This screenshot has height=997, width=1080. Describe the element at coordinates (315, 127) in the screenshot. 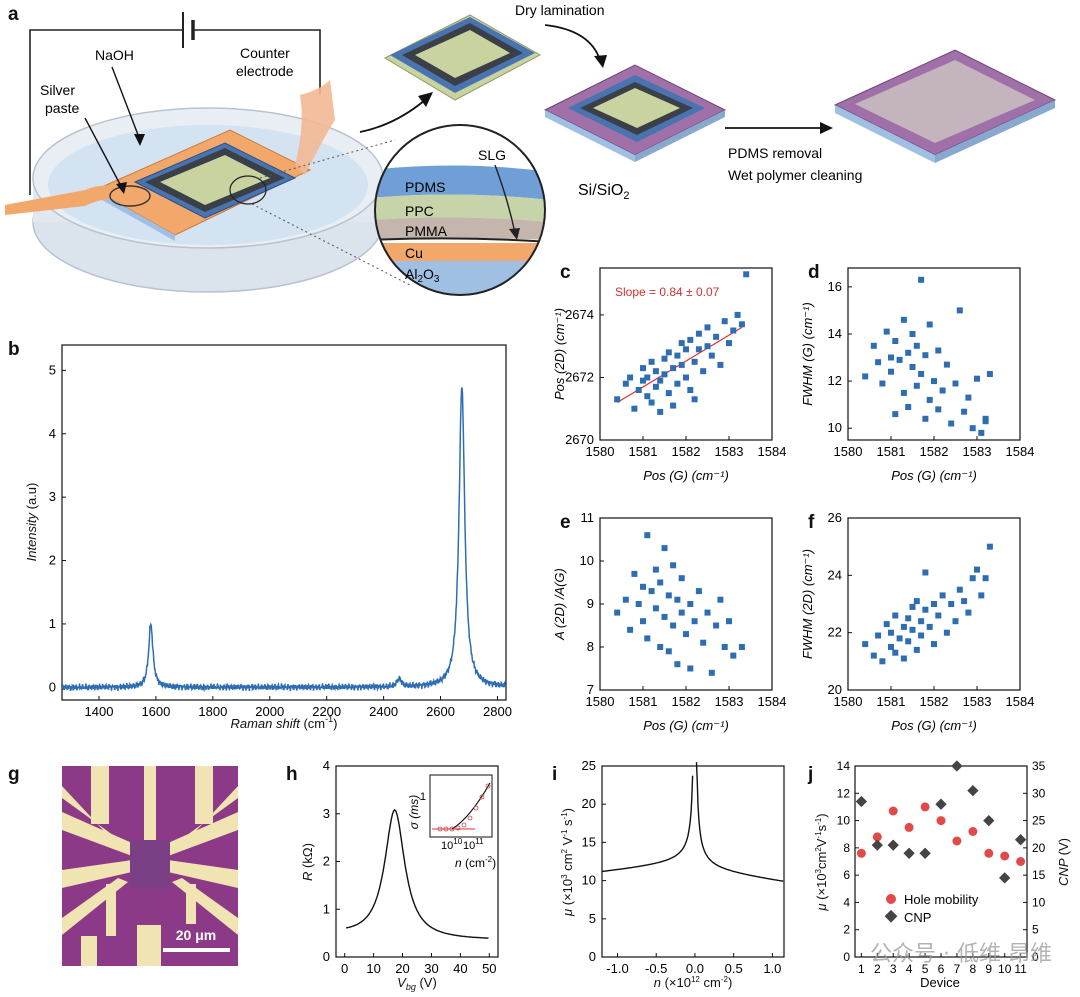

I see `counter-electrode` at that location.